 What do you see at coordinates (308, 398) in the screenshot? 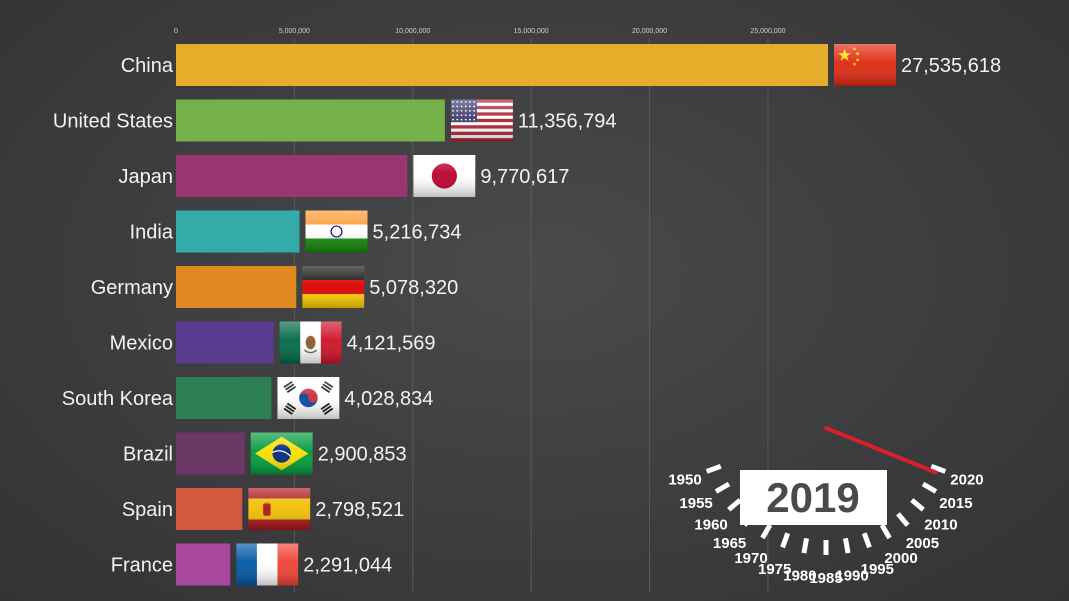
I see `flag-south-korea-icon` at bounding box center [308, 398].